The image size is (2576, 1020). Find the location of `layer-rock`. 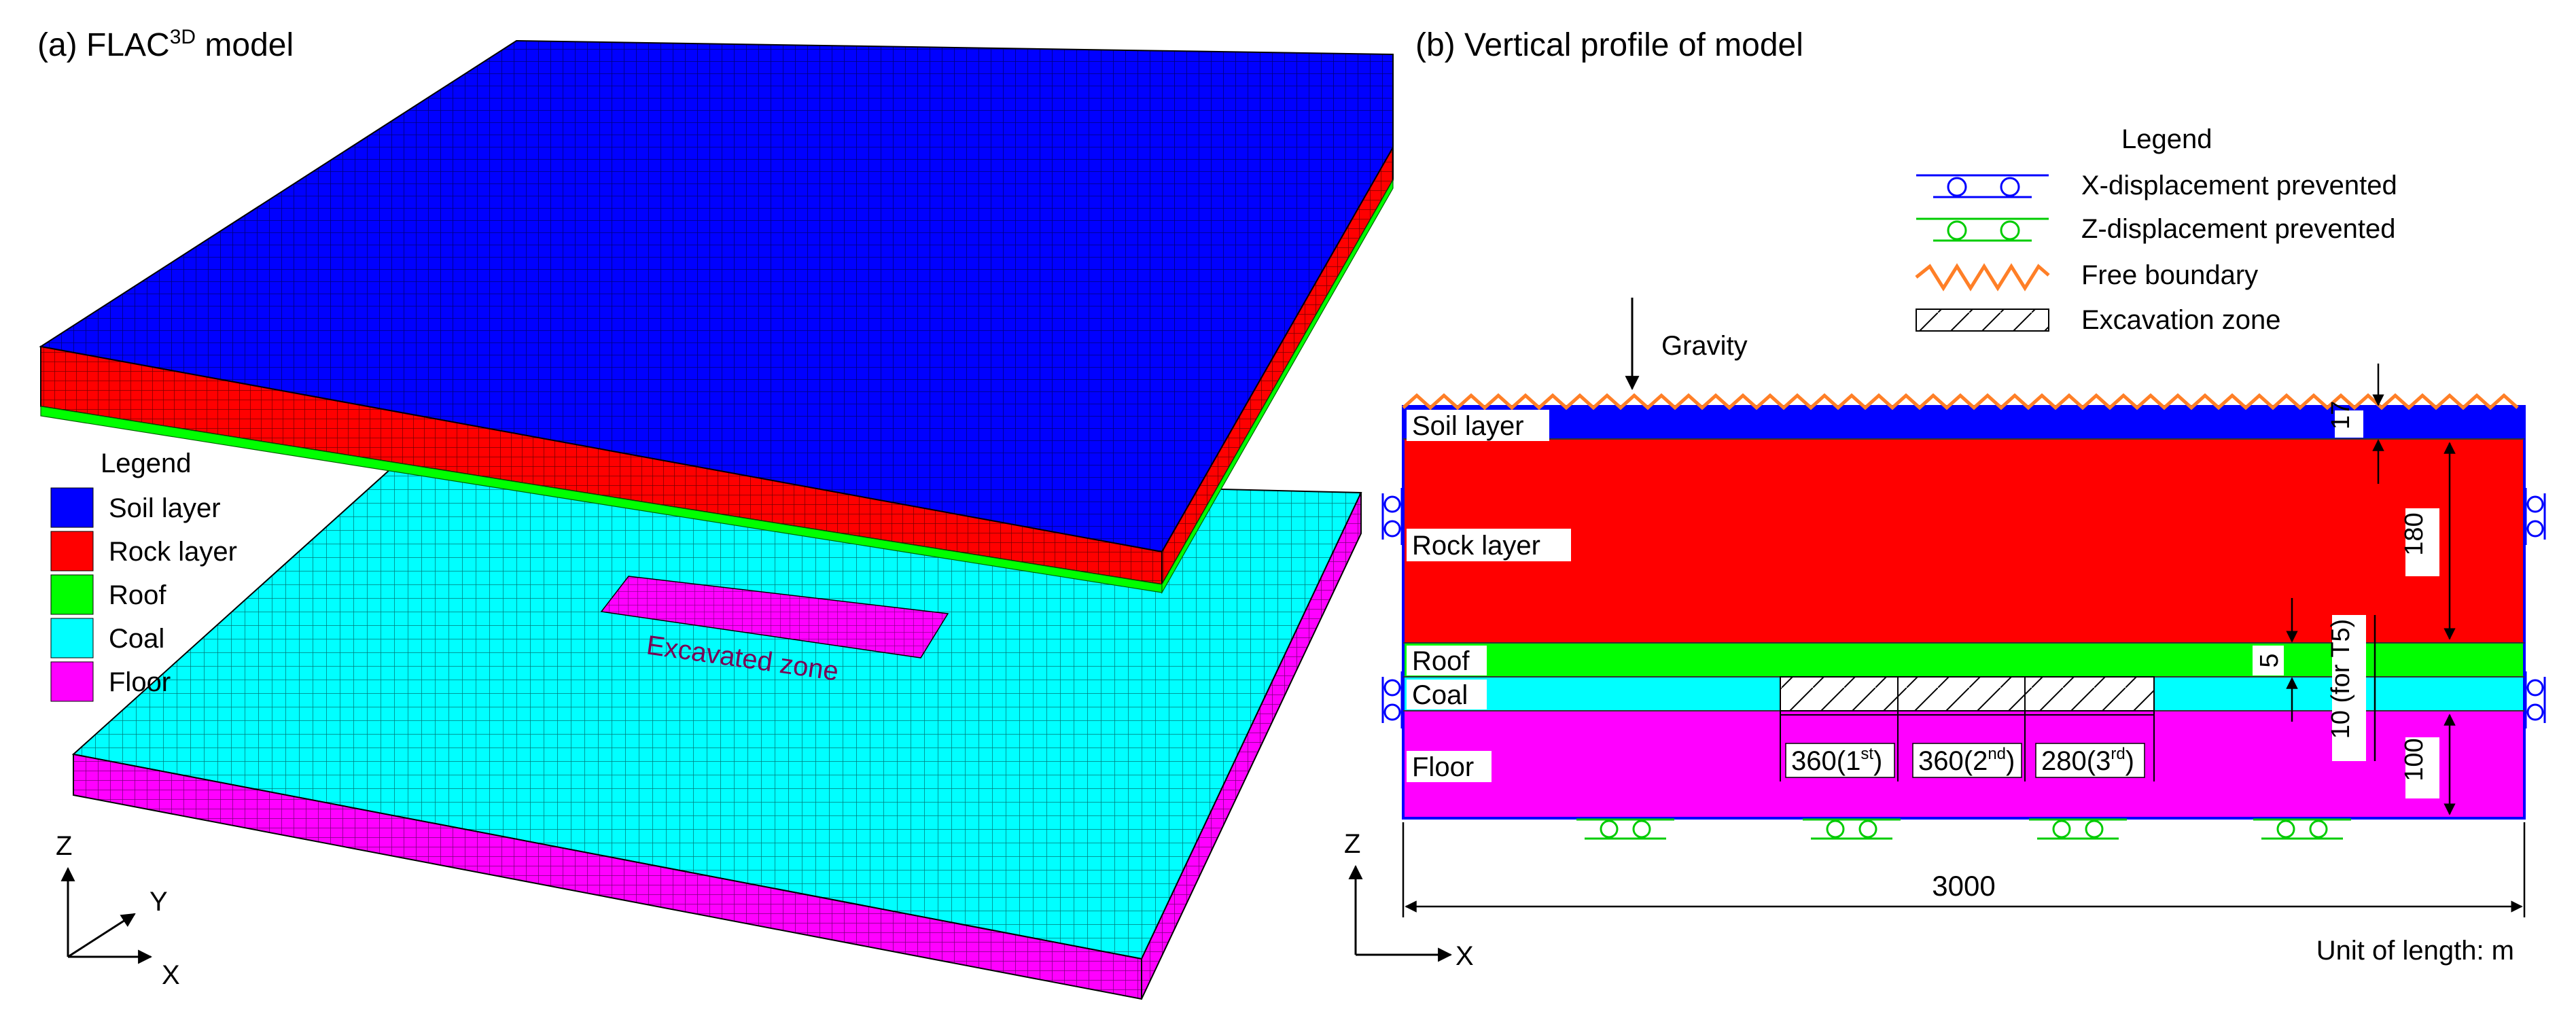

layer-rock is located at coordinates (1963, 541).